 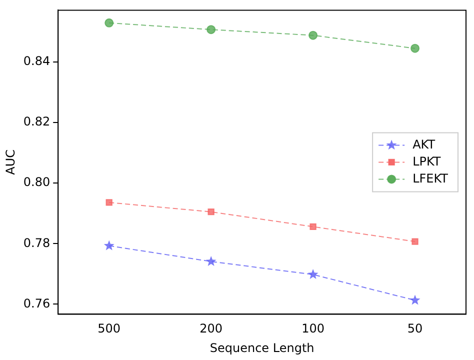 I want to click on legend-label: LPKT, so click(x=427, y=161).